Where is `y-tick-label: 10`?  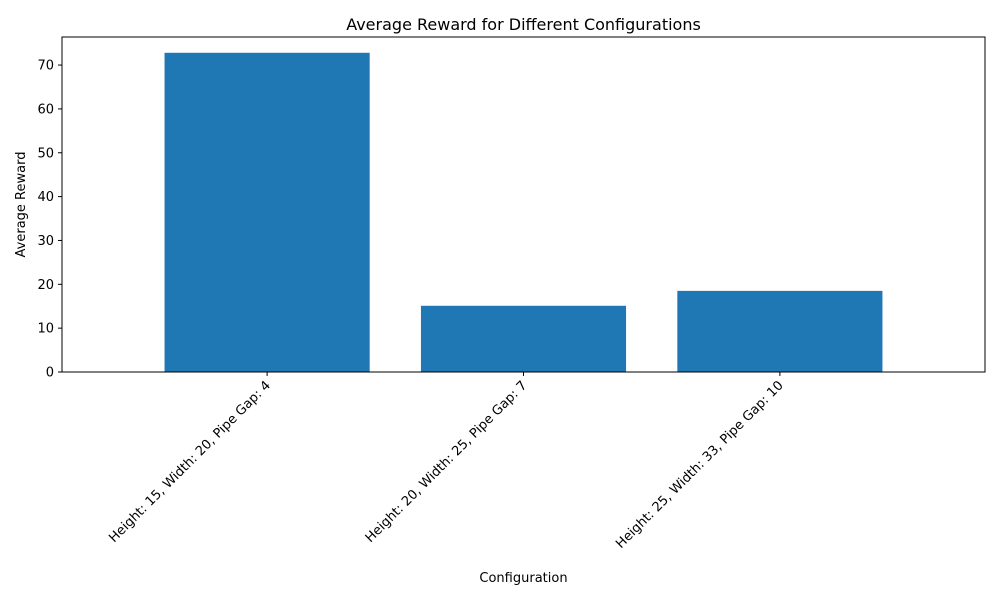
y-tick-label: 10 is located at coordinates (45, 329).